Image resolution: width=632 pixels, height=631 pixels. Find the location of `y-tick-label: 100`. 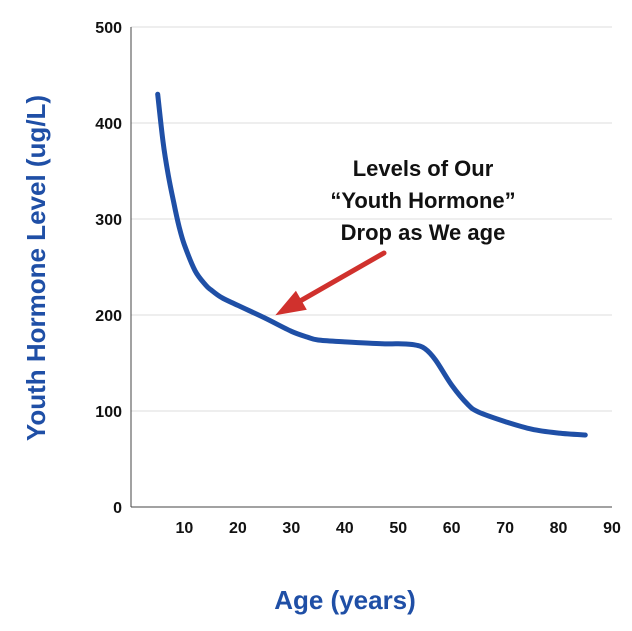

y-tick-label: 100 is located at coordinates (108, 412).